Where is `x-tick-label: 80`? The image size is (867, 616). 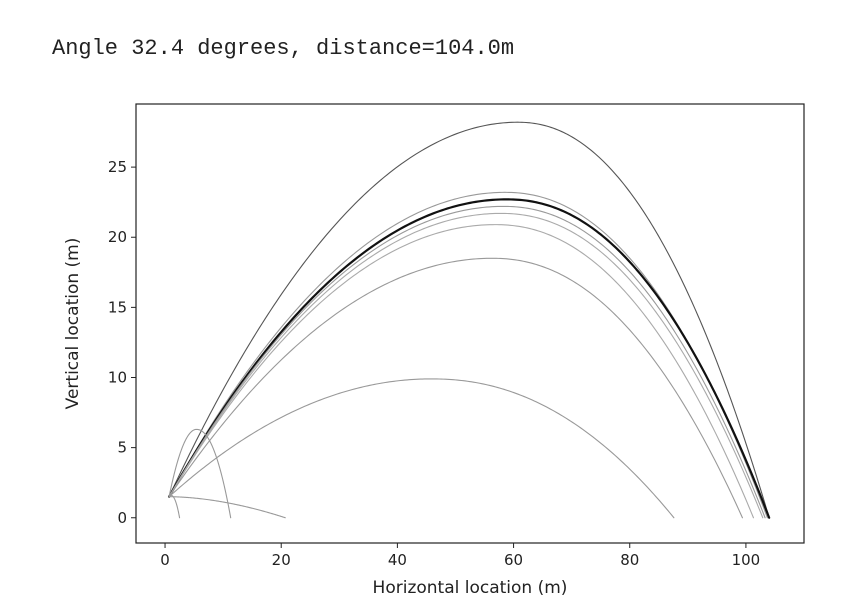 x-tick-label: 80 is located at coordinates (629, 560).